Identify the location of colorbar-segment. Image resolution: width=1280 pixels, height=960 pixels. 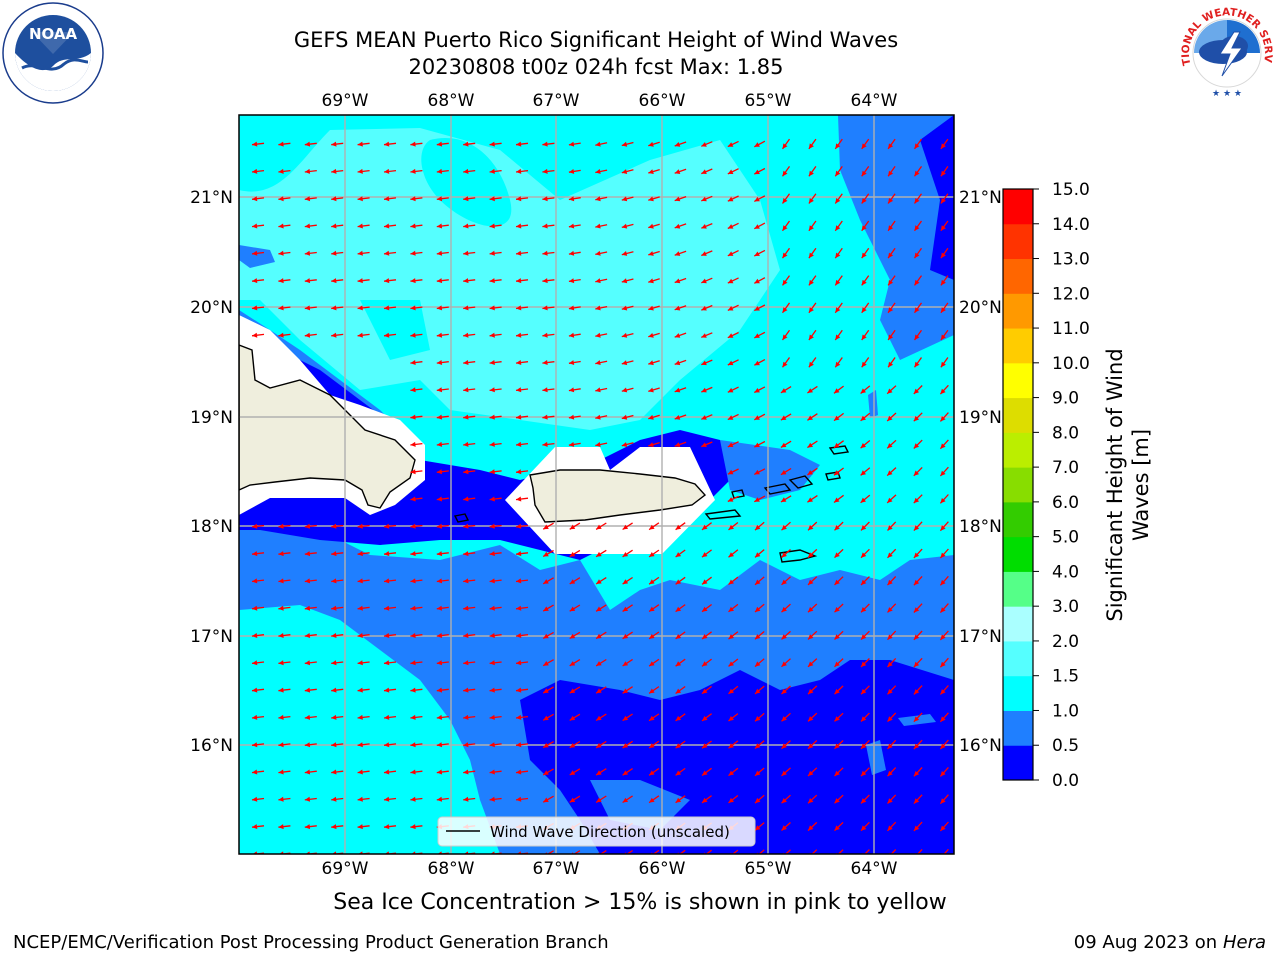
(1018, 658).